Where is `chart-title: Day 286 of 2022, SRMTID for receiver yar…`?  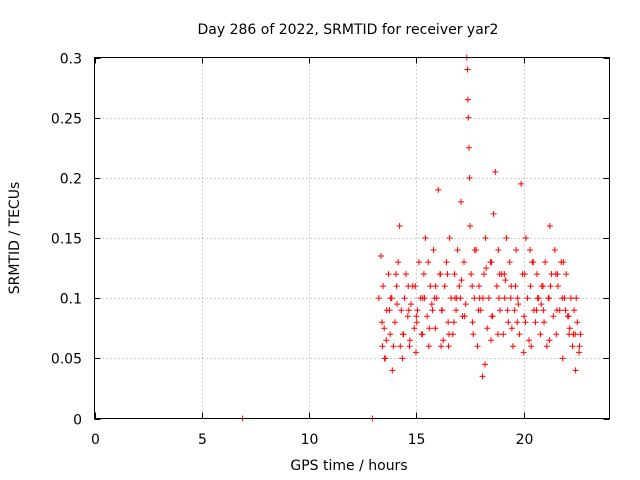 chart-title: Day 286 of 2022, SRMTID for receiver yar… is located at coordinates (348, 30).